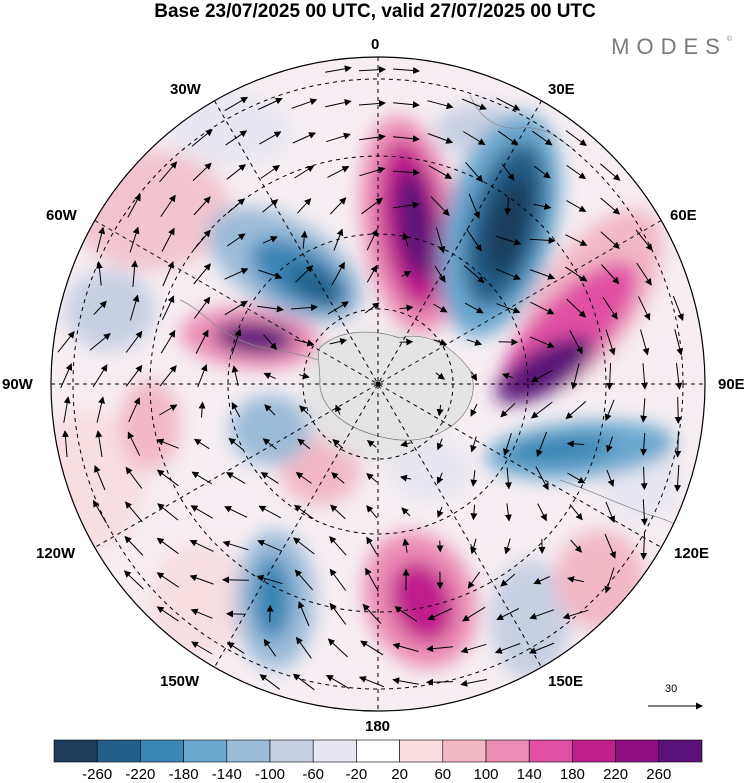 This screenshot has height=783, width=750. What do you see at coordinates (572, 774) in the screenshot?
I see `colorbar-tick-label: 180` at bounding box center [572, 774].